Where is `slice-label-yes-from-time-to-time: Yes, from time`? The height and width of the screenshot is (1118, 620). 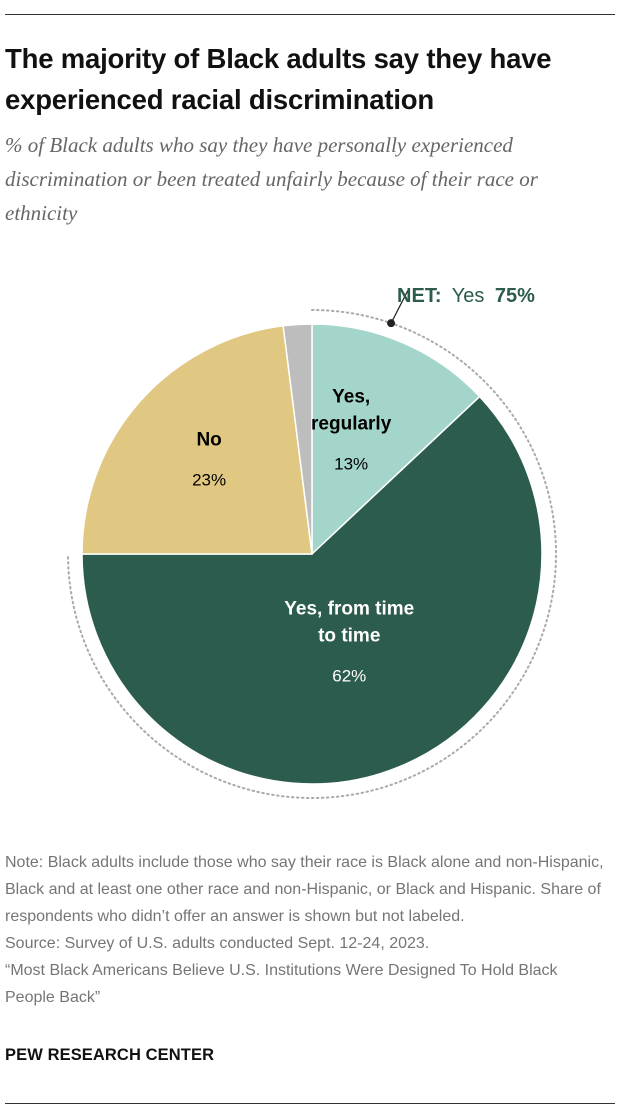
slice-label-yes-from-time-to-time: Yes, from time is located at coordinates (349, 609).